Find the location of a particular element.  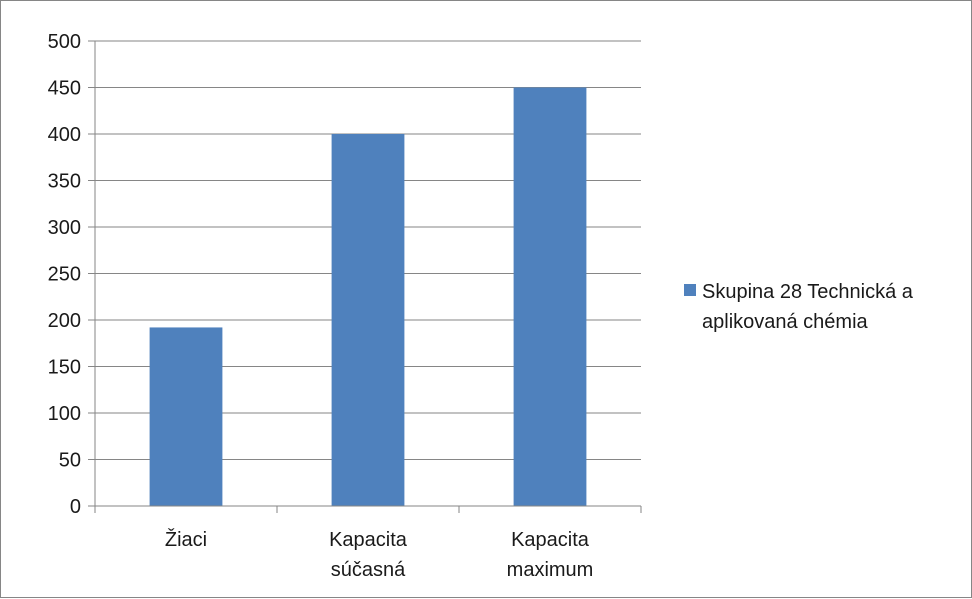

x-tick-label: maximum is located at coordinates (550, 570).